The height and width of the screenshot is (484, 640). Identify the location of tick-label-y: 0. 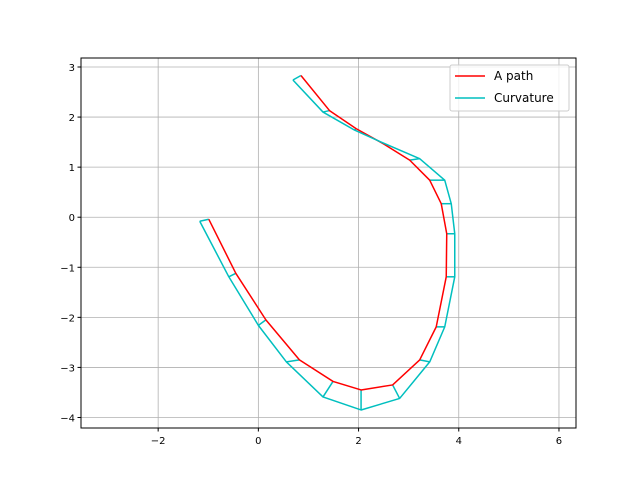
(72, 218).